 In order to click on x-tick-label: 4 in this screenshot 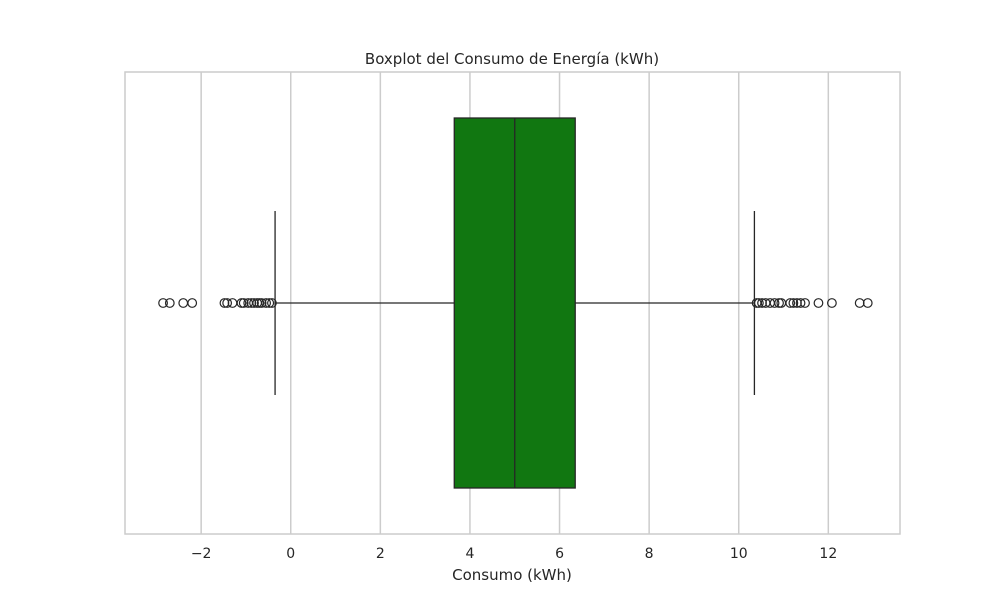, I will do `click(469, 554)`.